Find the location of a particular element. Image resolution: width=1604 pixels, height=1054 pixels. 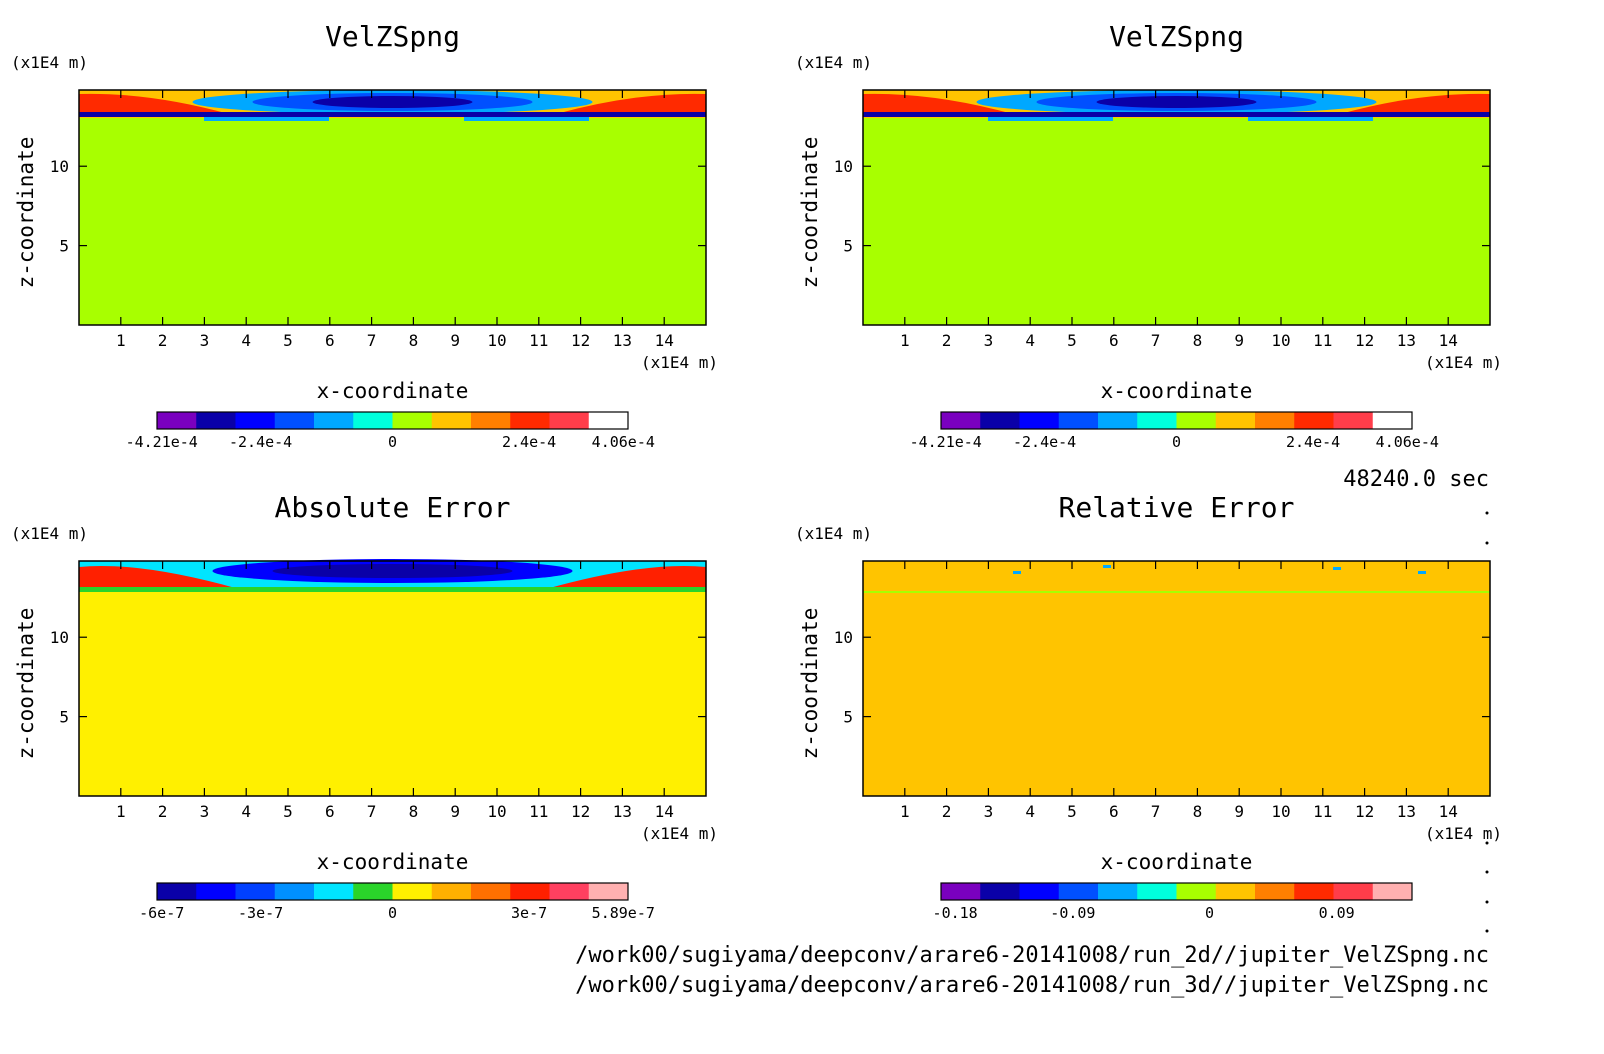

colorbar-tick-label: 3e-7 is located at coordinates (529, 913).